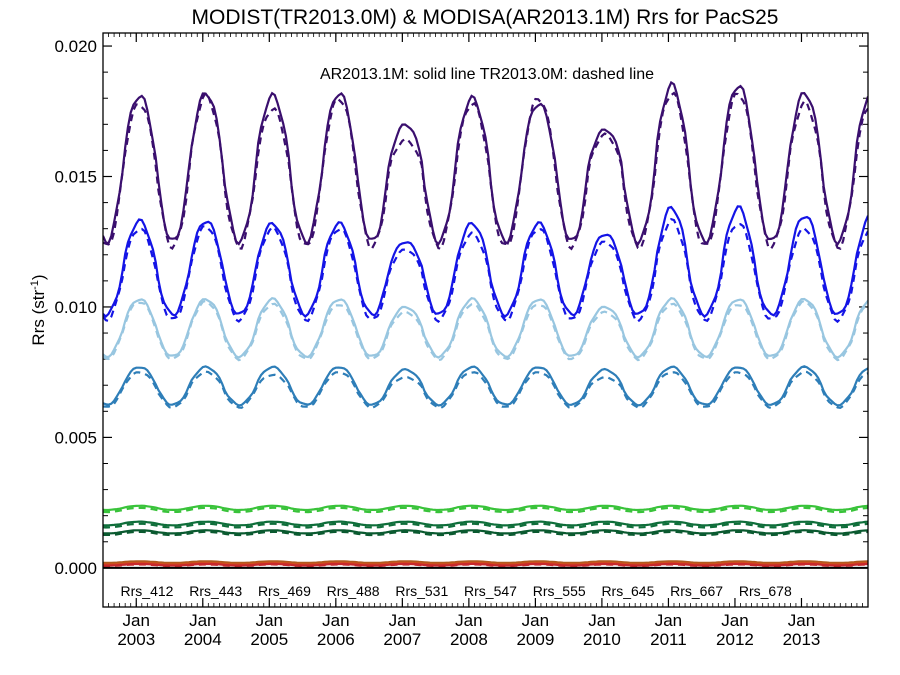  I want to click on legend-entry: Rrs_412, so click(147, 591).